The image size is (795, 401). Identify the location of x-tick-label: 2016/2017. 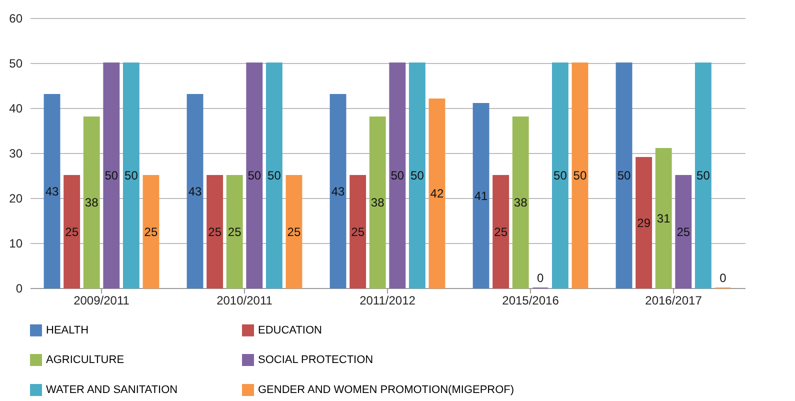
(673, 301).